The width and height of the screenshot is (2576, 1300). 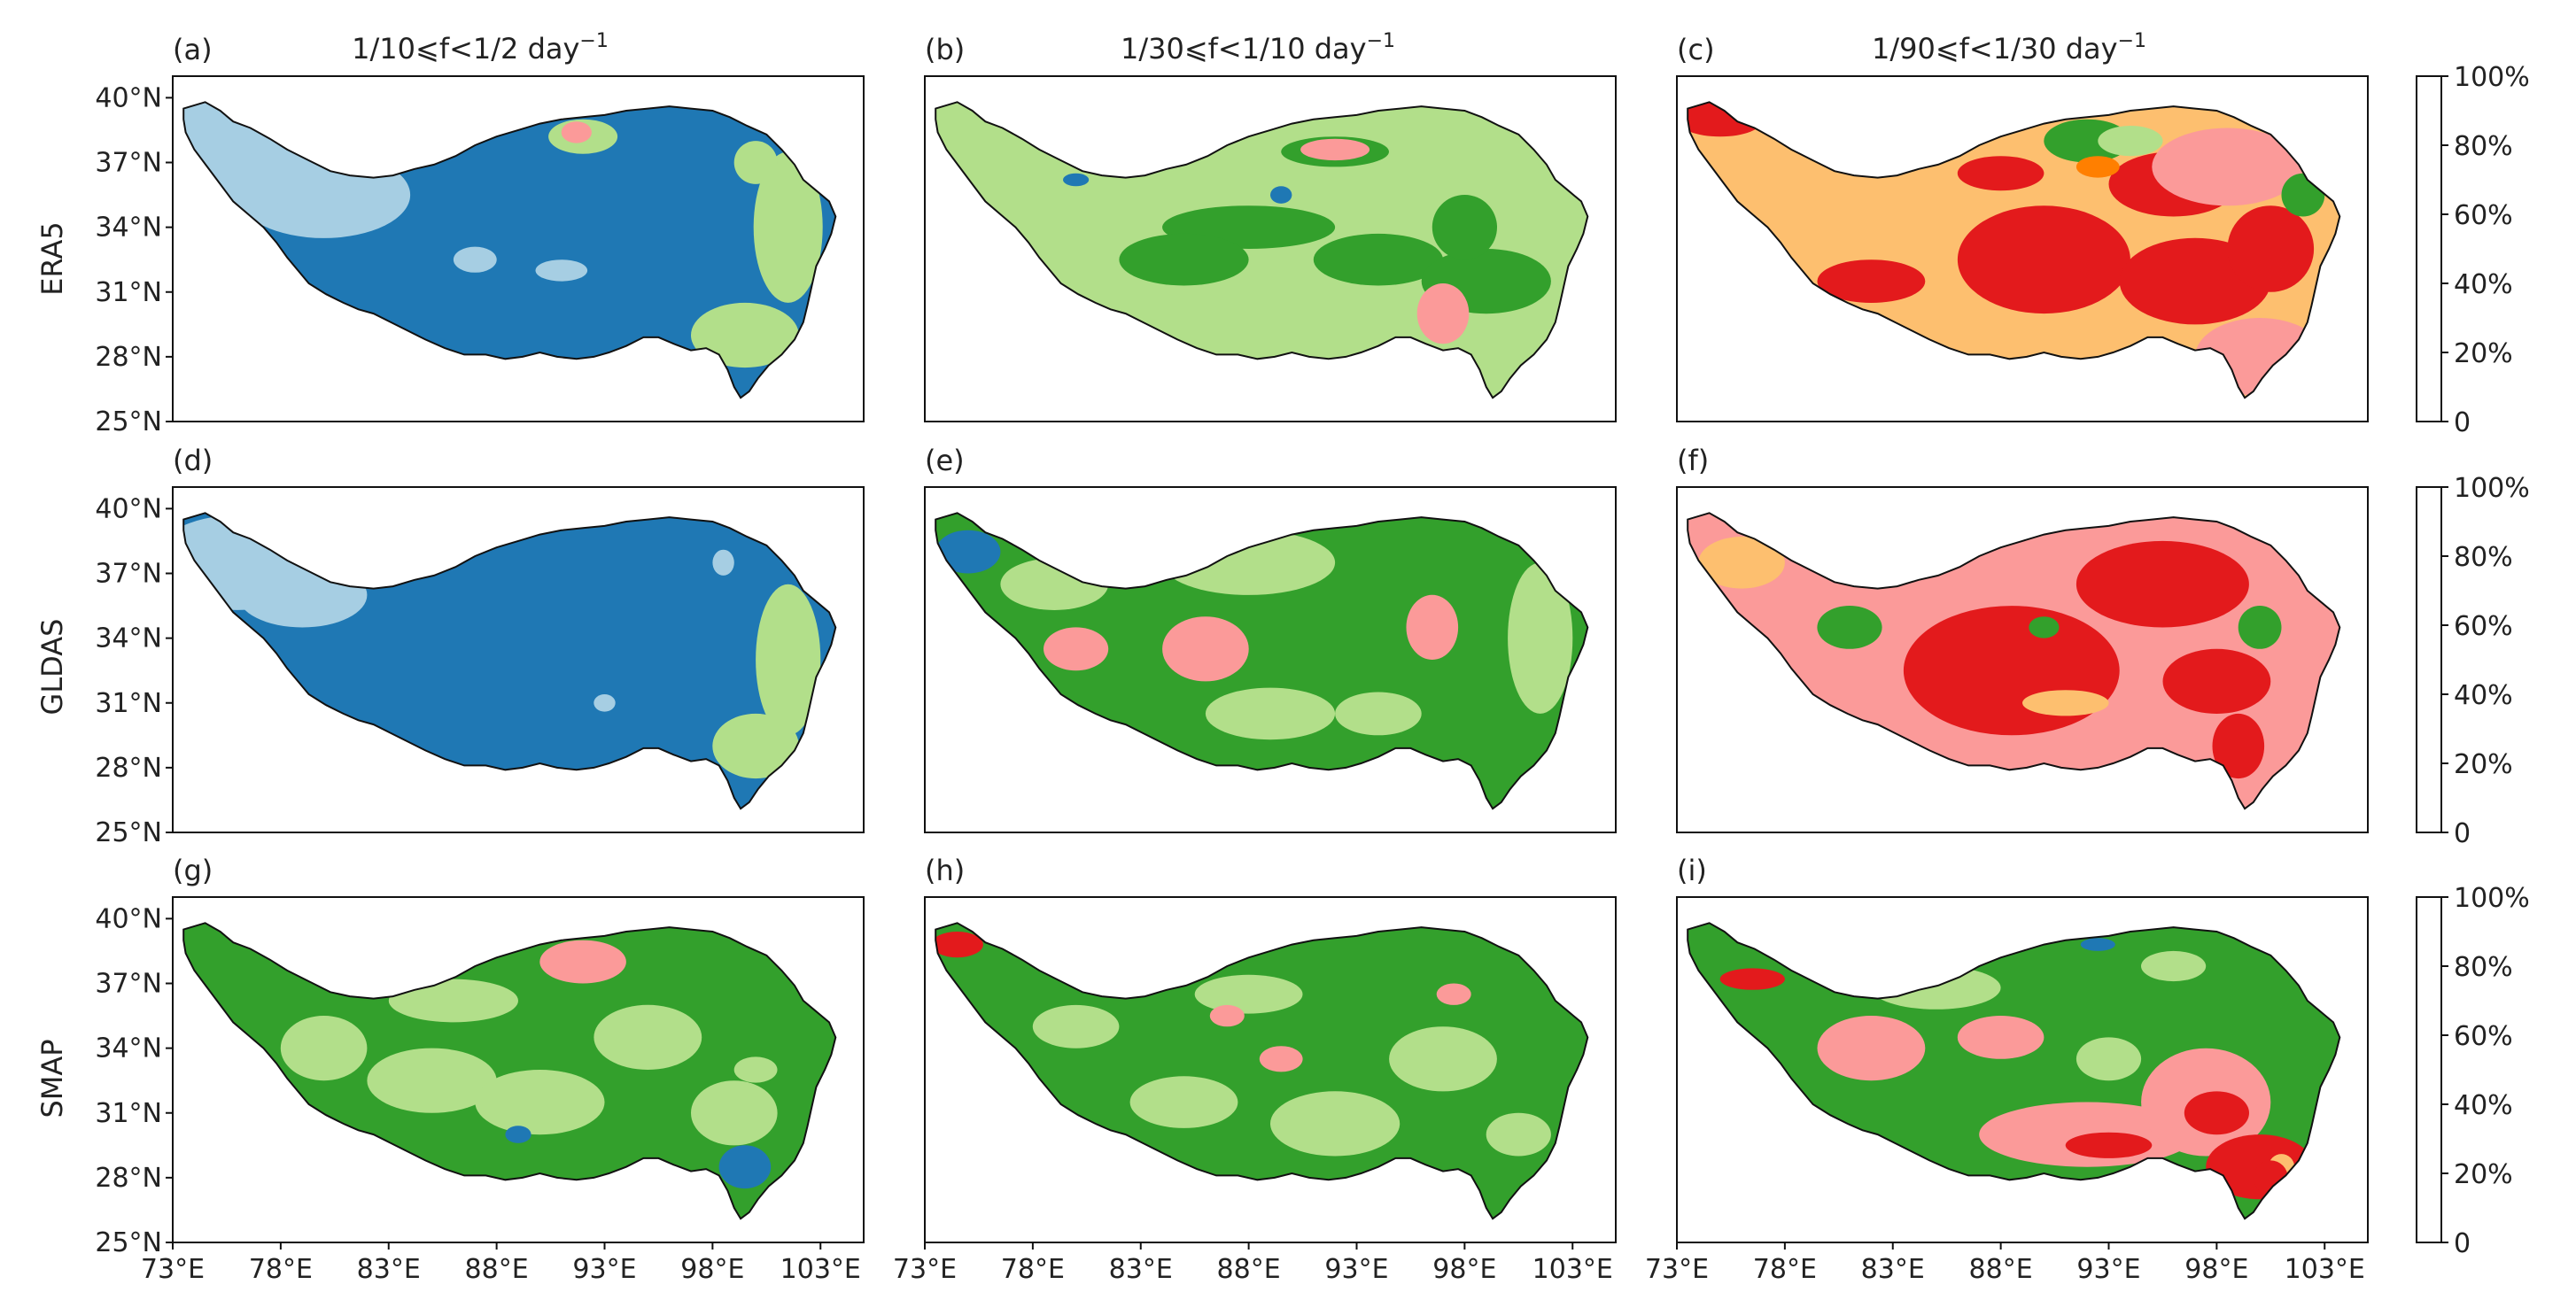 What do you see at coordinates (2473, 1071) in the screenshot?
I see `colorbar-smap: 100% 80% 60% 40% 20% 0` at bounding box center [2473, 1071].